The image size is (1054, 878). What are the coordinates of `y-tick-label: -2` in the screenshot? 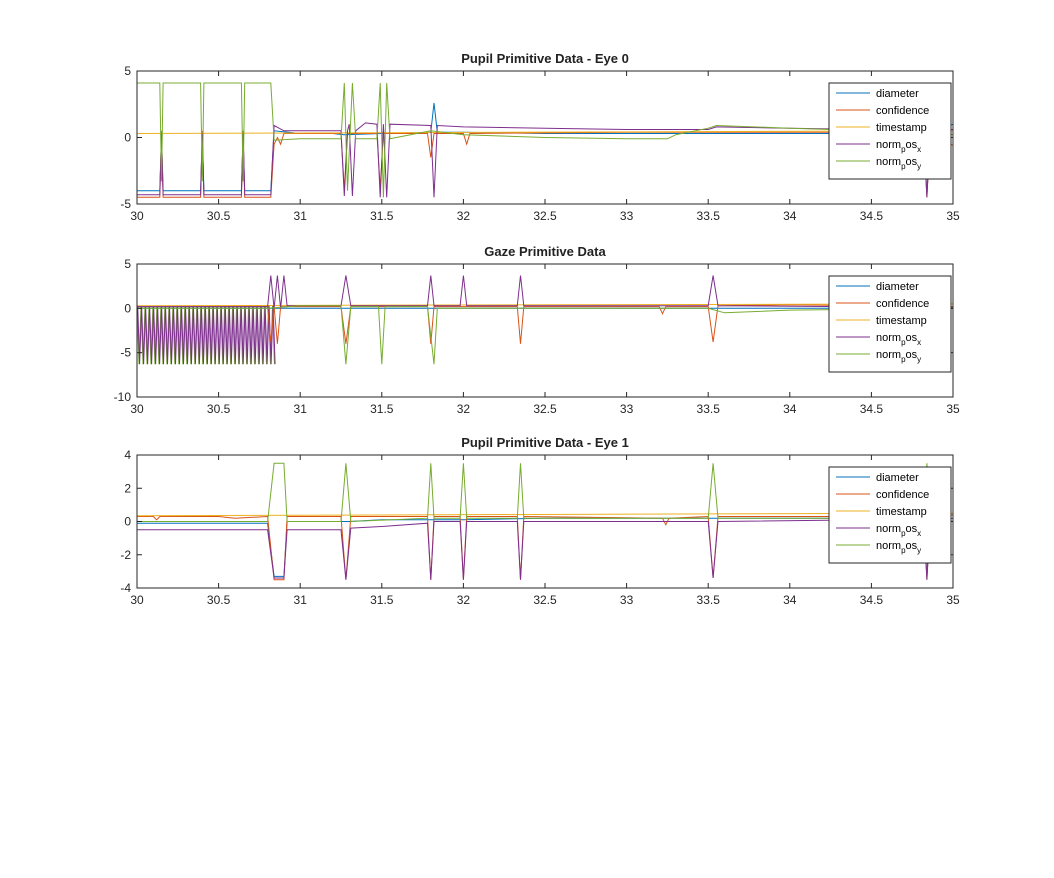 It's located at (125, 555).